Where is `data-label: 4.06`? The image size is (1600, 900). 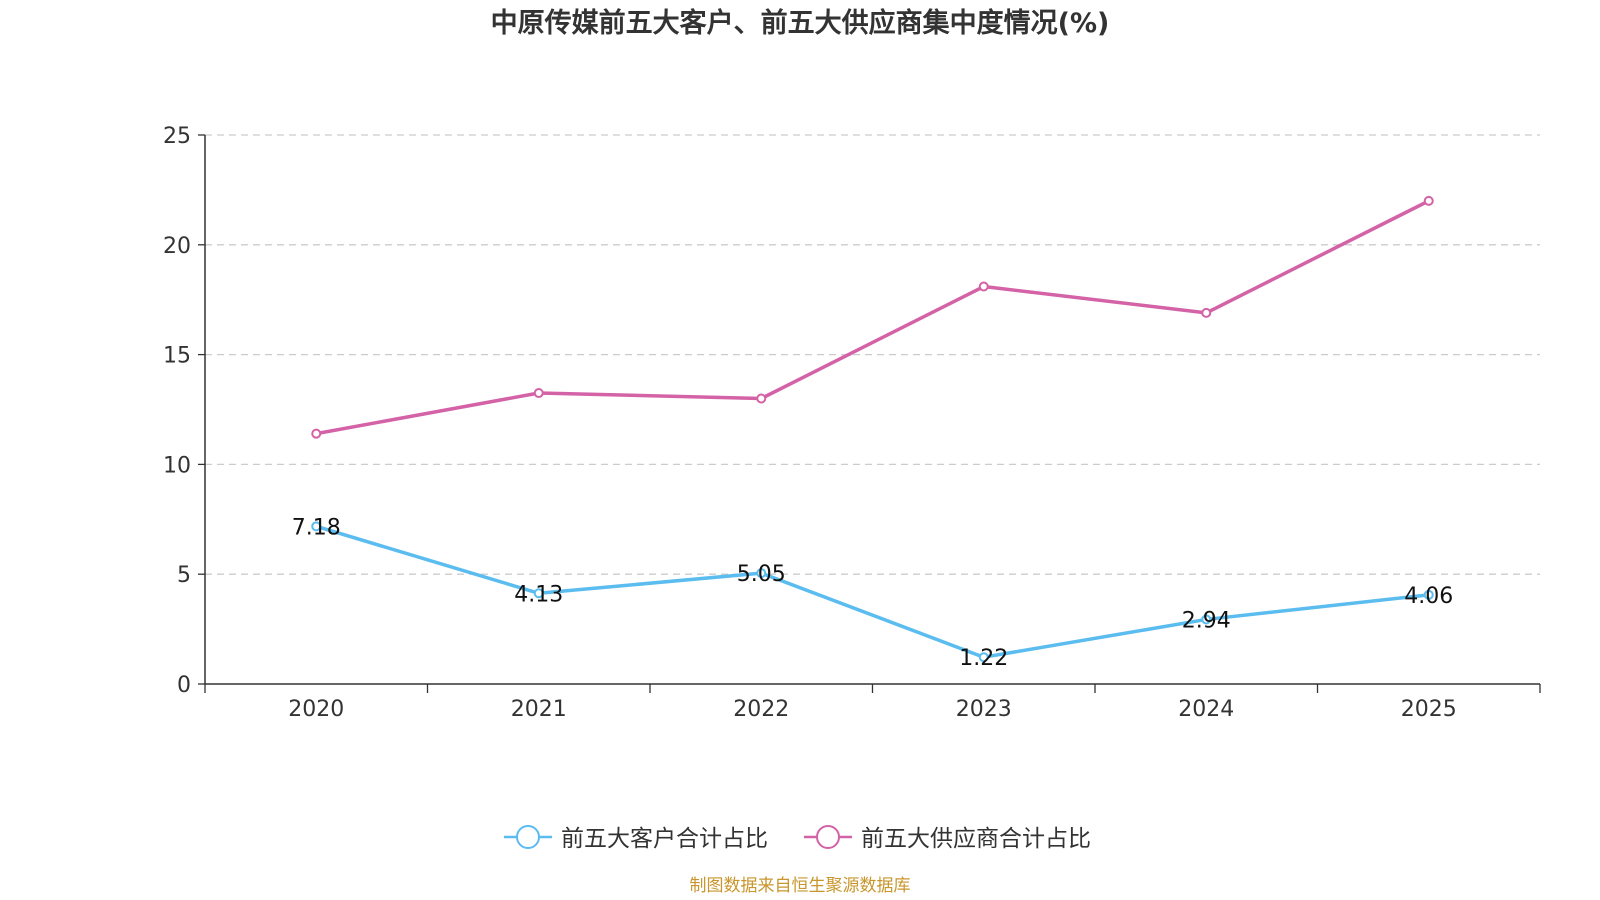
data-label: 4.06 is located at coordinates (1428, 596).